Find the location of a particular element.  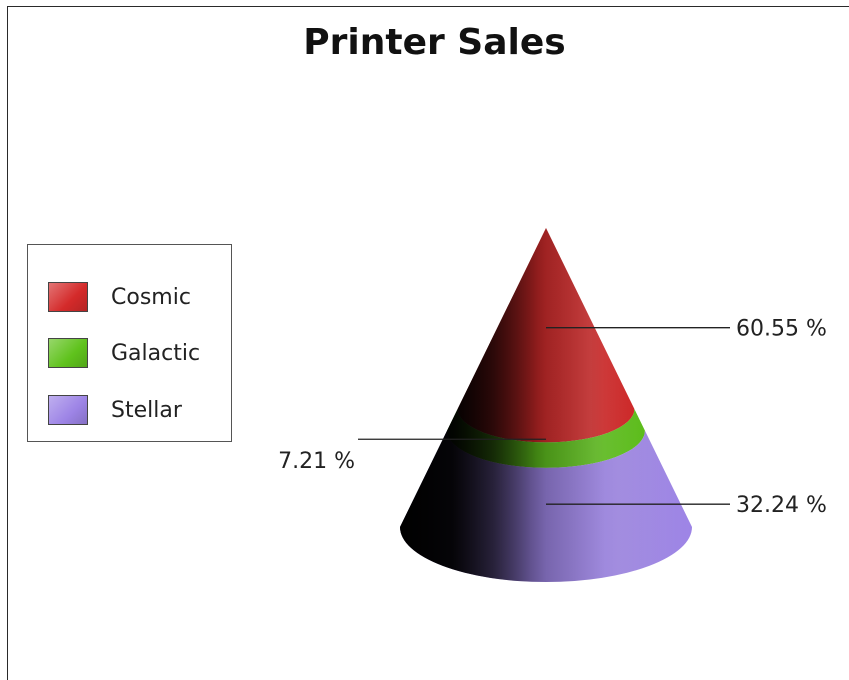

data-label-galactic: 7.21 % is located at coordinates (316, 461).